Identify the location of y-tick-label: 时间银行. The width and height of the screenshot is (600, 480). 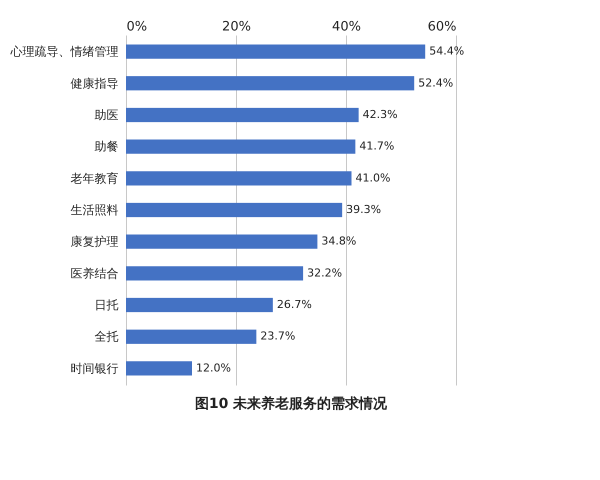
(94, 368).